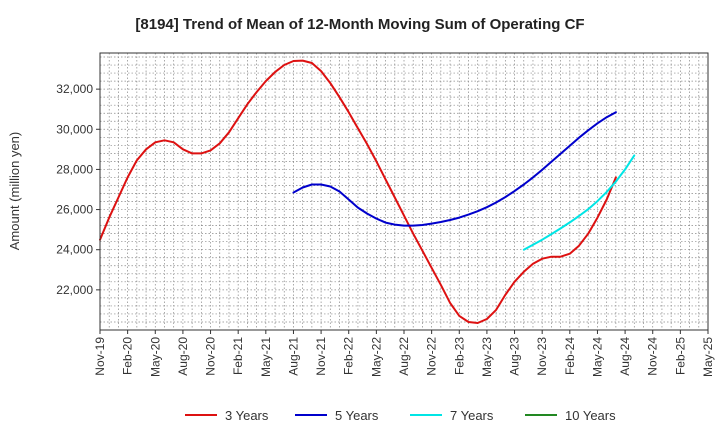 The width and height of the screenshot is (720, 440). What do you see at coordinates (597, 357) in the screenshot?
I see `x-tick-label: May-24` at bounding box center [597, 357].